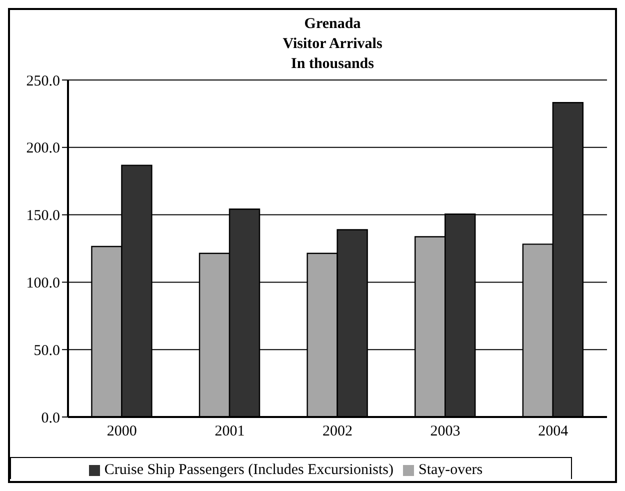 Image resolution: width=625 pixels, height=491 pixels. What do you see at coordinates (121, 432) in the screenshot?
I see `x-tick-label: 2000` at bounding box center [121, 432].